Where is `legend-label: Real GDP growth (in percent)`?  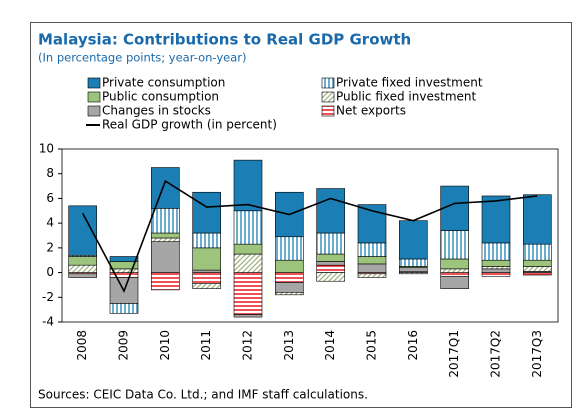 legend-label: Real GDP growth (in percent) is located at coordinates (189, 125).